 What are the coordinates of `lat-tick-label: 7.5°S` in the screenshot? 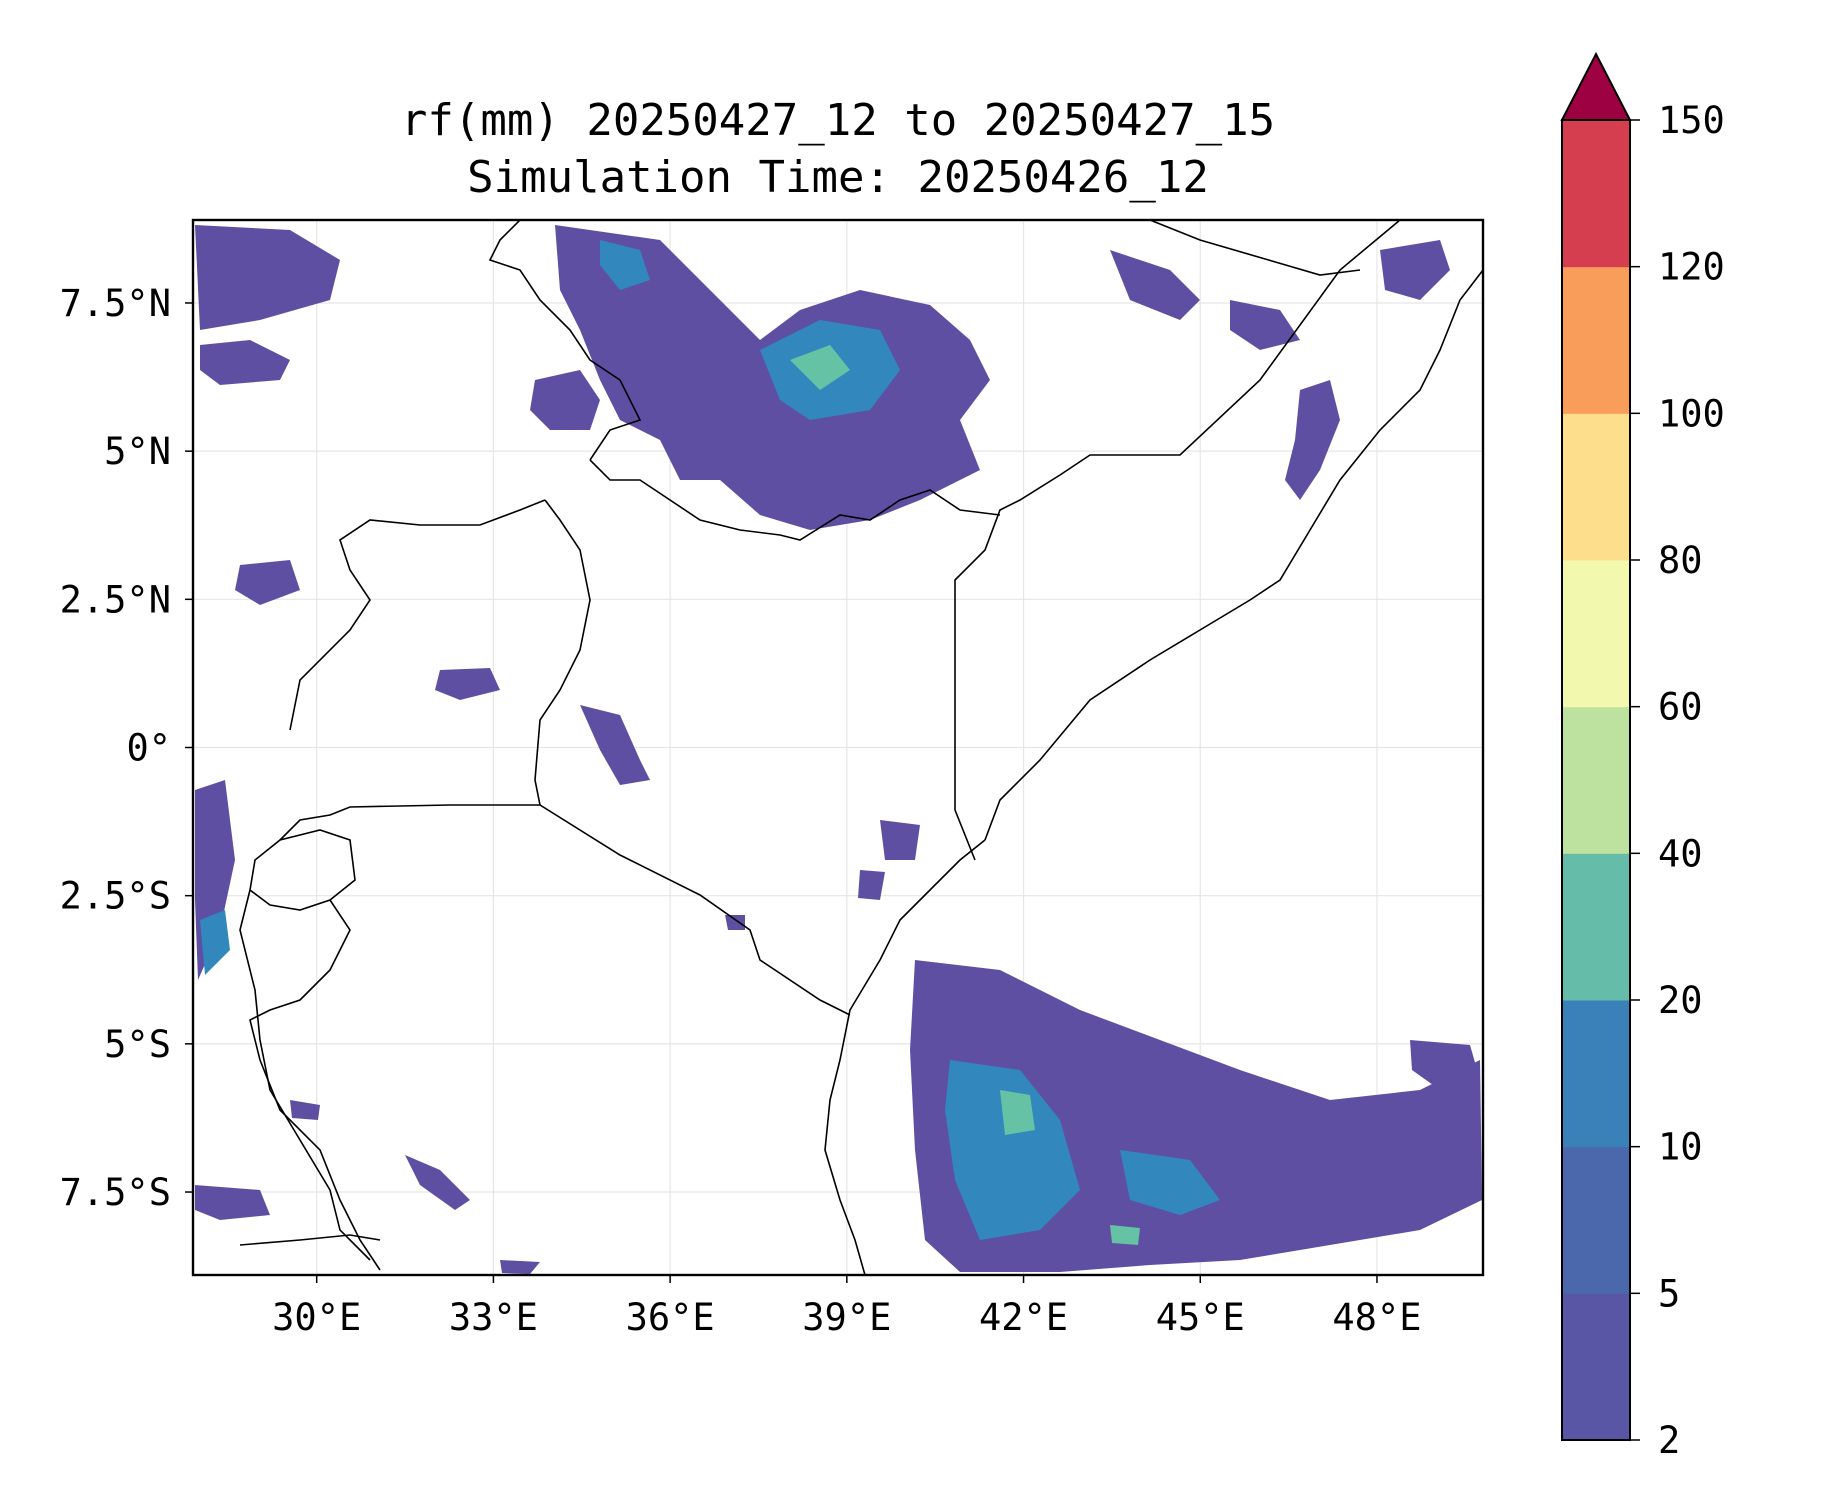 It's located at (115, 1192).